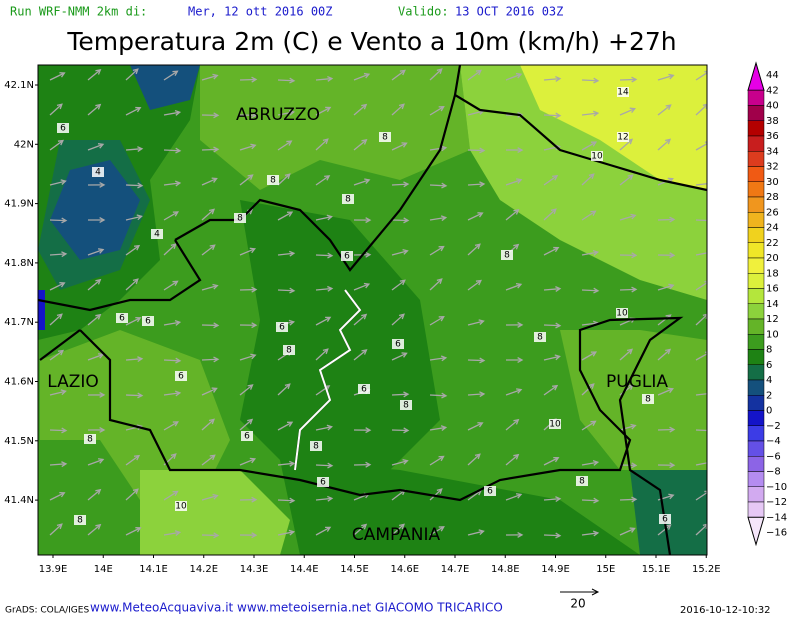 The height and width of the screenshot is (618, 800). Describe the element at coordinates (772, 304) in the screenshot. I see `colorbar-label: 14` at that location.